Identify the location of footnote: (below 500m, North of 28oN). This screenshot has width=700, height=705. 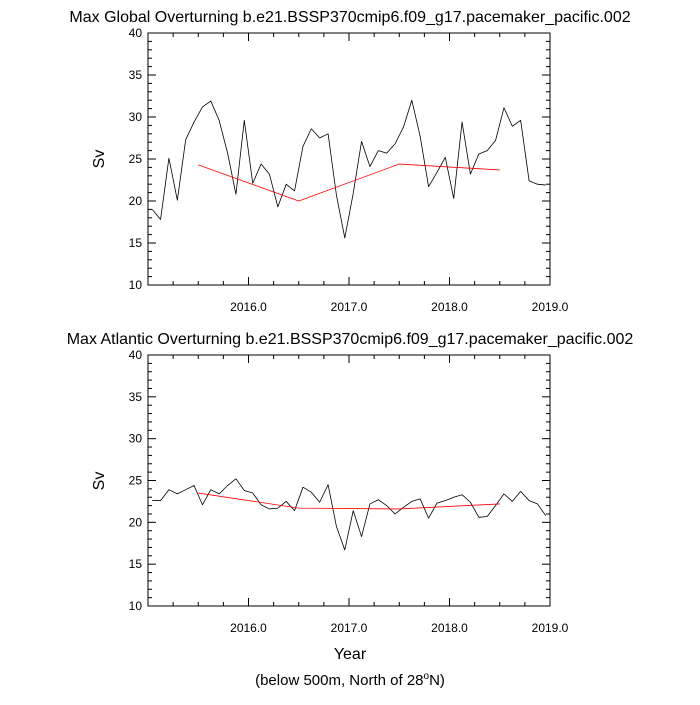
(350, 680).